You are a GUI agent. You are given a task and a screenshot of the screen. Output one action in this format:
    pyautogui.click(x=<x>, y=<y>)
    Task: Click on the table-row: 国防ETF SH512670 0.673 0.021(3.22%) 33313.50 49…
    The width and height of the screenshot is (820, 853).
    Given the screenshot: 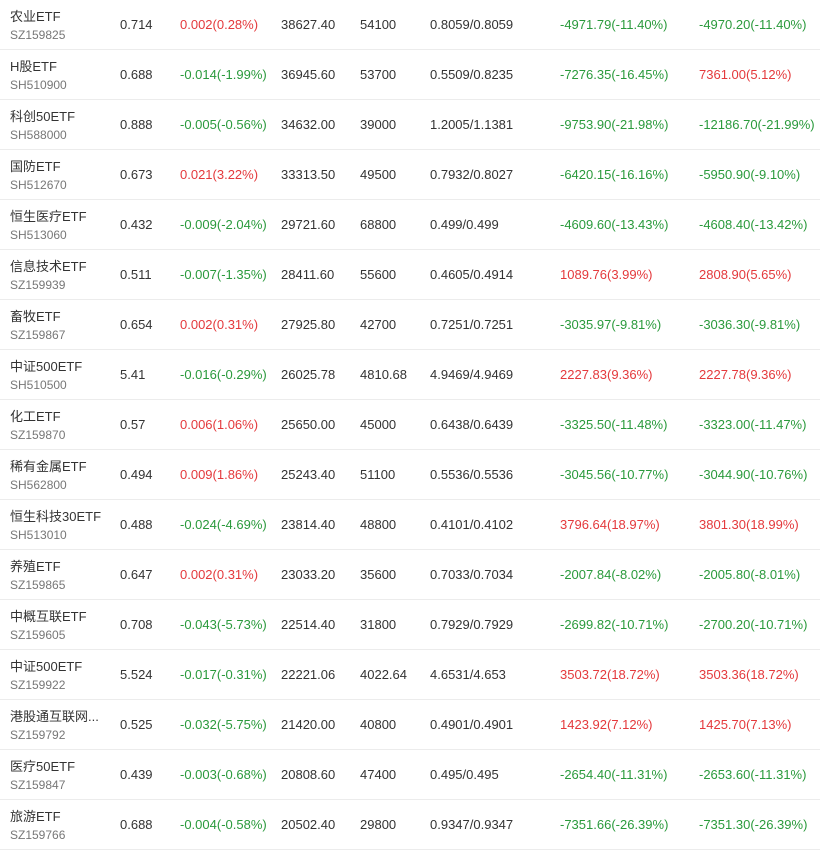 What is the action you would take?
    pyautogui.click(x=410, y=175)
    